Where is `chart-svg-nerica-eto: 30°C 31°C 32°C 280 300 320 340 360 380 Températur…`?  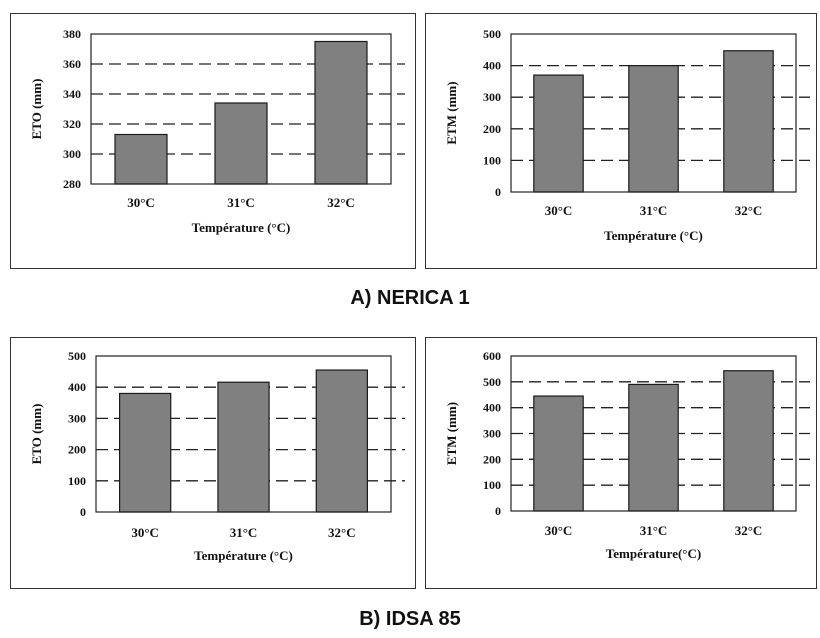 chart-svg-nerica-eto: 30°C 31°C 32°C 280 300 320 340 360 380 Températur… is located at coordinates (217, 131).